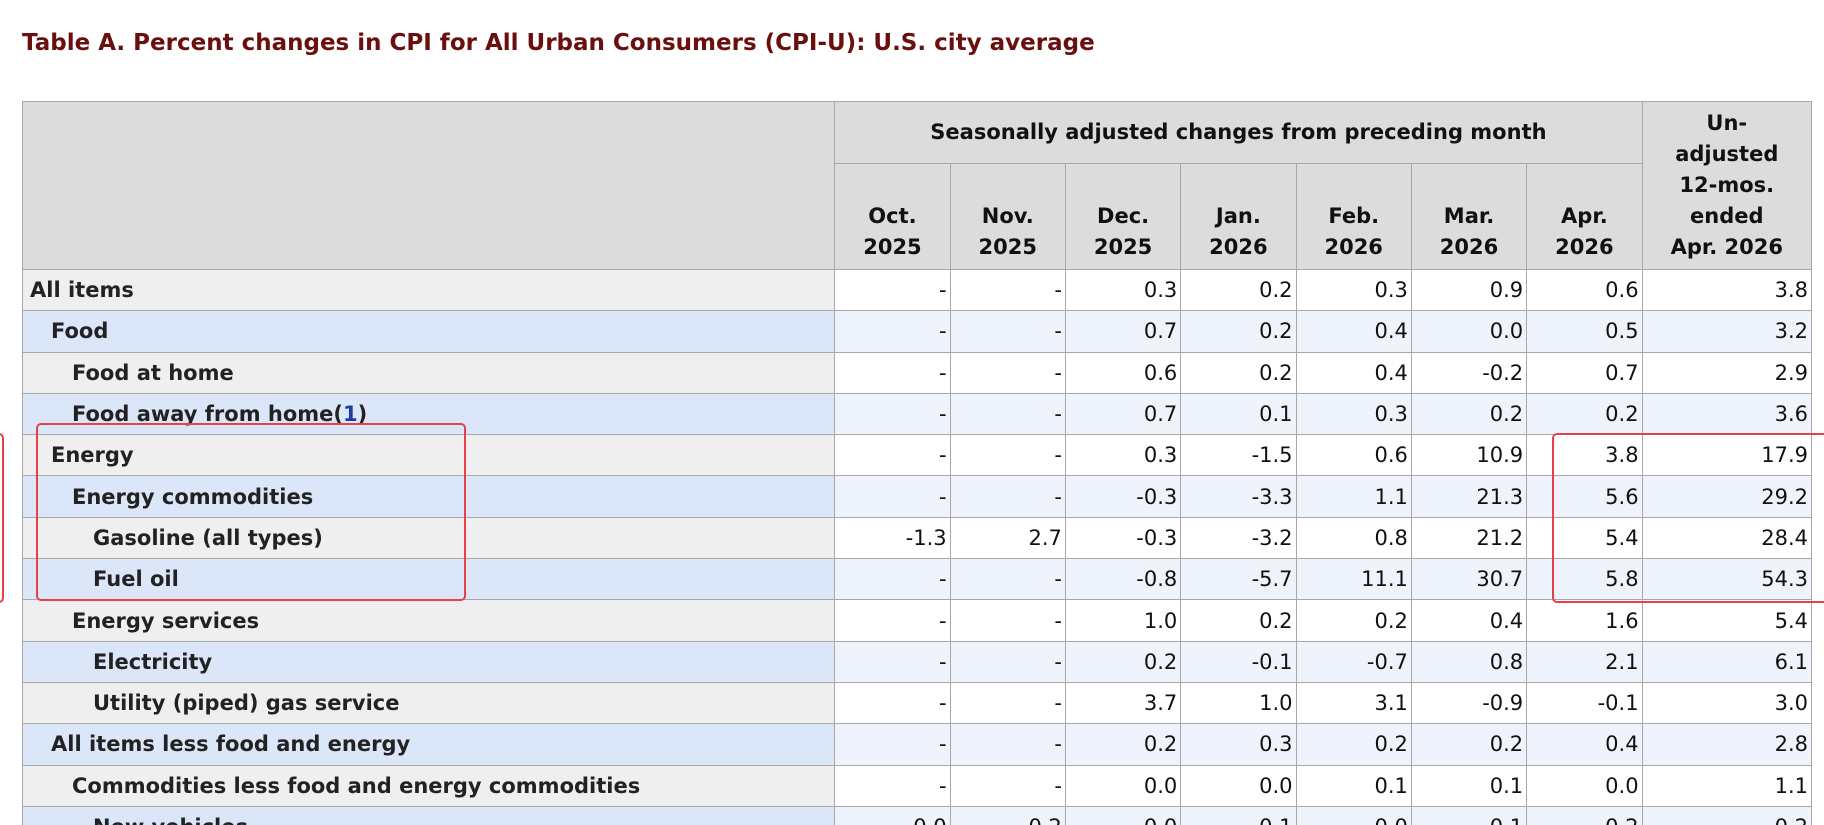  I want to click on month-header-nov-2025: Nov. 2025, so click(1007, 216).